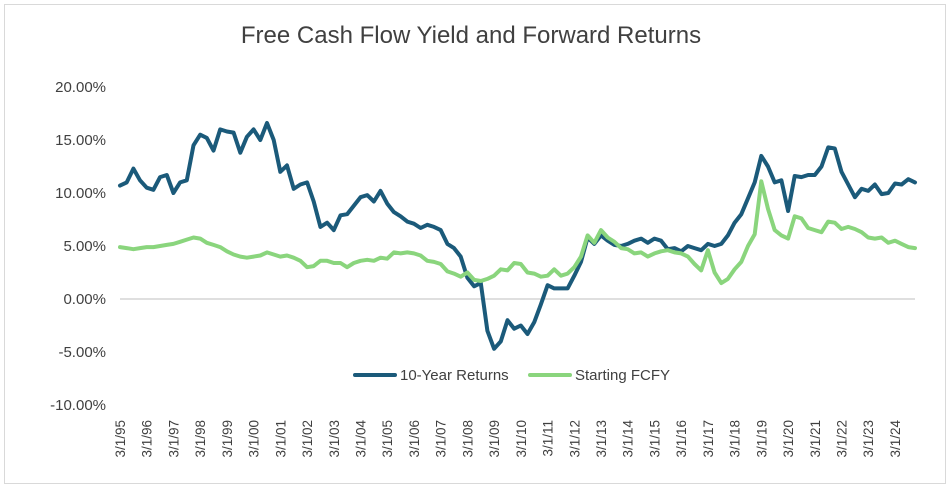  What do you see at coordinates (280, 439) in the screenshot?
I see `x-tick-label: 3/1/01` at bounding box center [280, 439].